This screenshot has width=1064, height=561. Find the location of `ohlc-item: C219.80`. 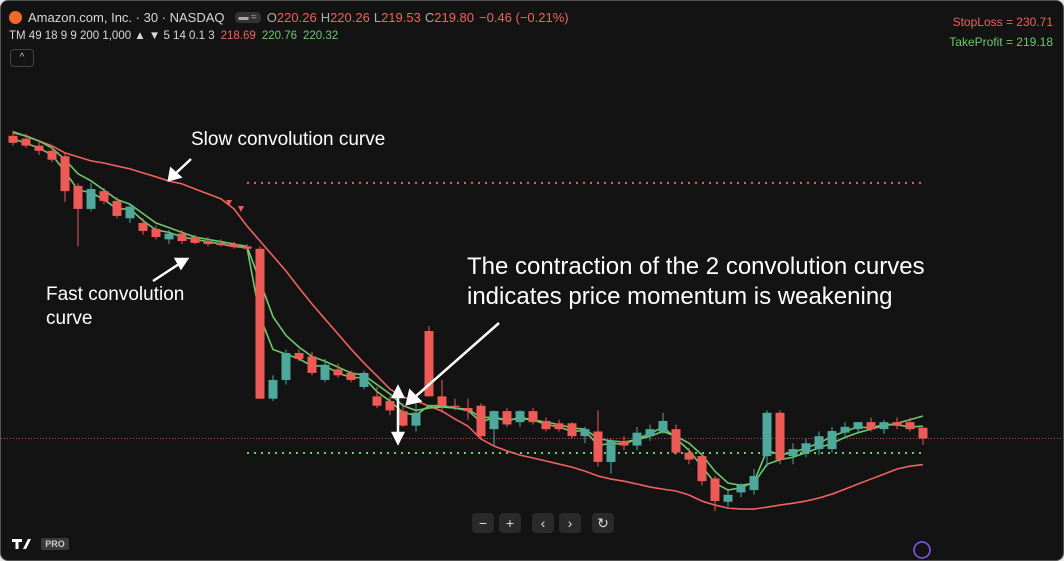

ohlc-item: C219.80 is located at coordinates (449, 17).